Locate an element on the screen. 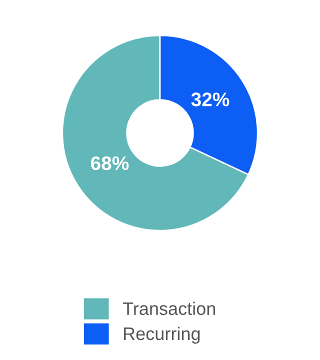 Image resolution: width=320 pixels, height=360 pixels. data-label: 32% is located at coordinates (210, 99).